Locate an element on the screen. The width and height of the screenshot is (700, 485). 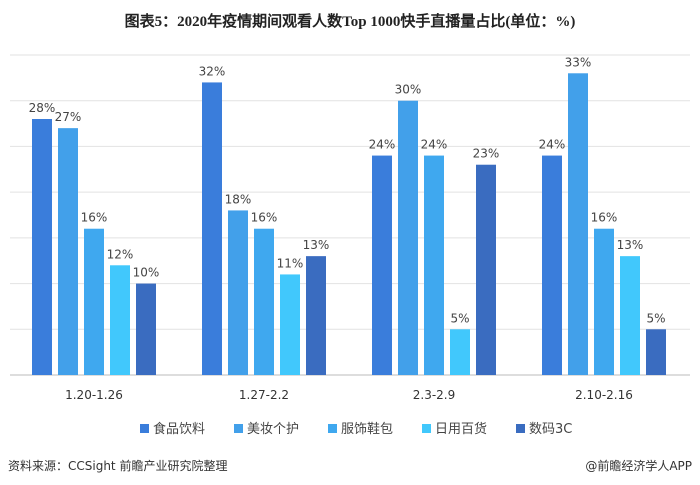
brand-credit: @前瞻经济学人APP is located at coordinates (638, 466).